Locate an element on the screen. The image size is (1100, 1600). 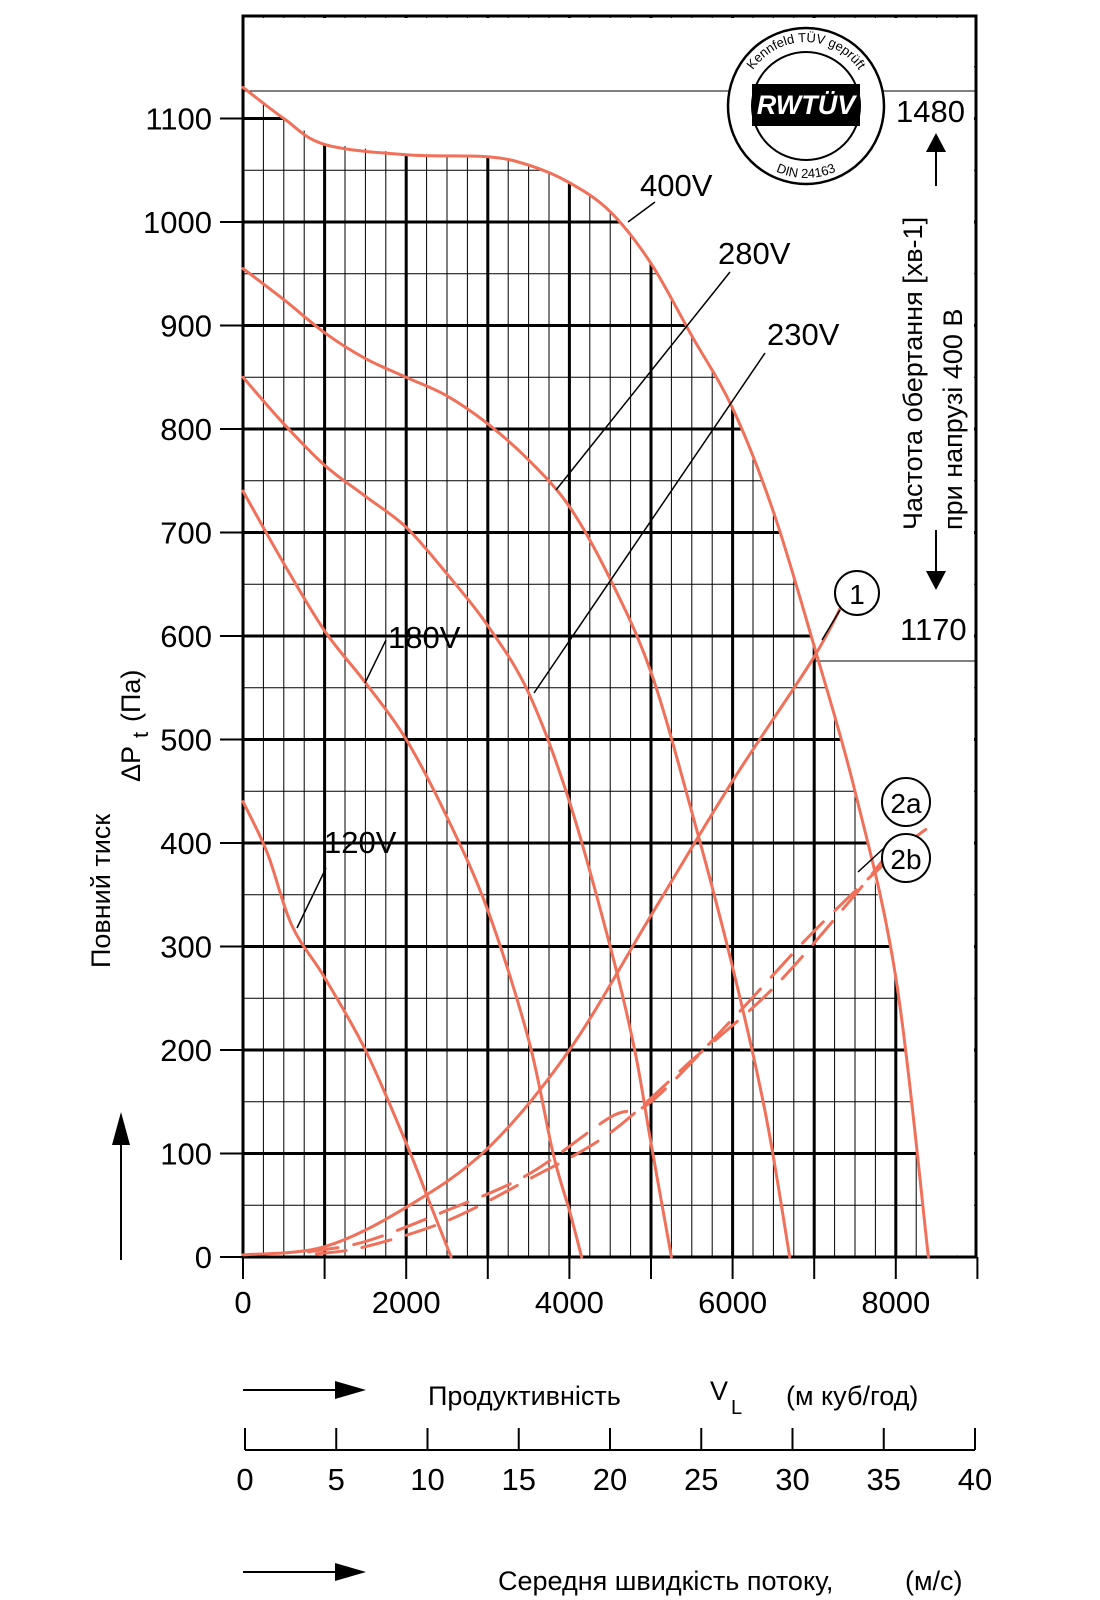
speed-tick-label: 5 is located at coordinates (336, 1479).